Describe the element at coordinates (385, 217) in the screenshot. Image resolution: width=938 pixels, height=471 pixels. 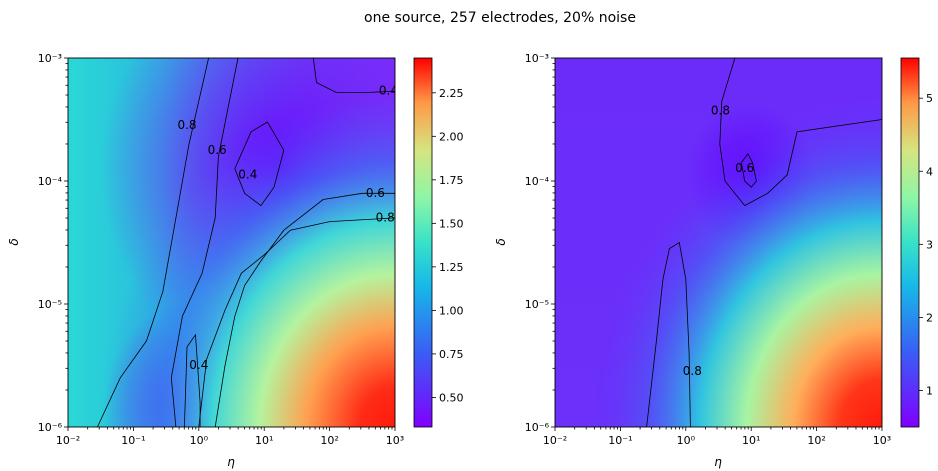
I see `contour-label-left-2-1: 0.8` at that location.